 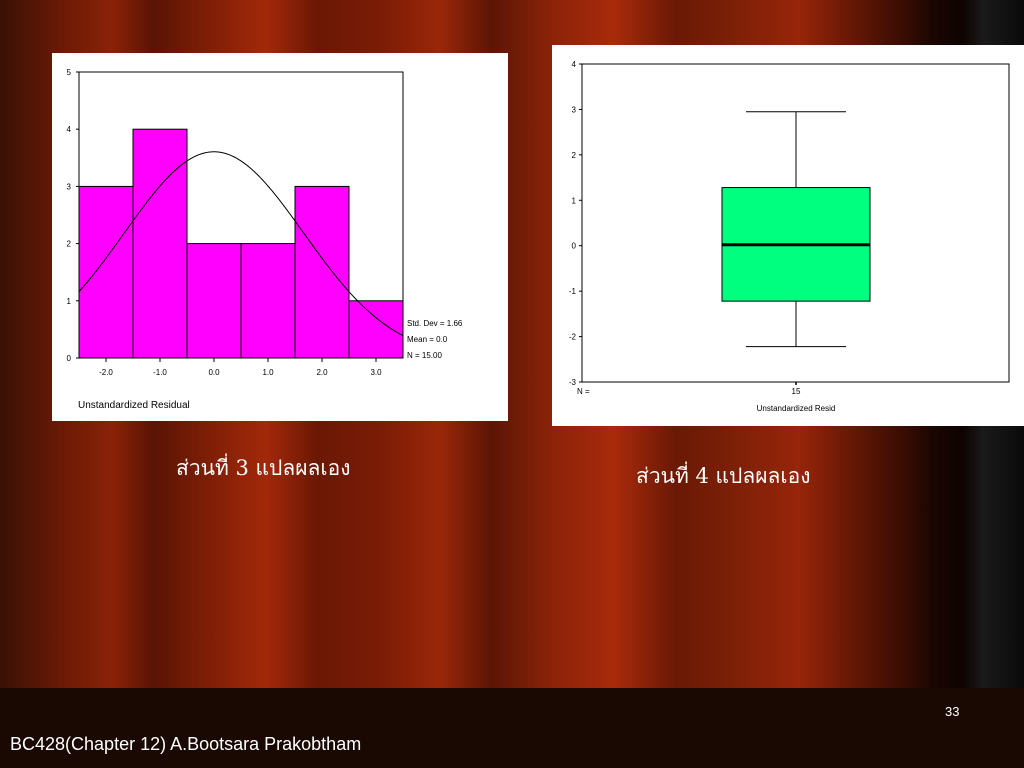 I want to click on caption-part-4: ส่วนที่ 4 แปลผลเอง, so click(x=723, y=476).